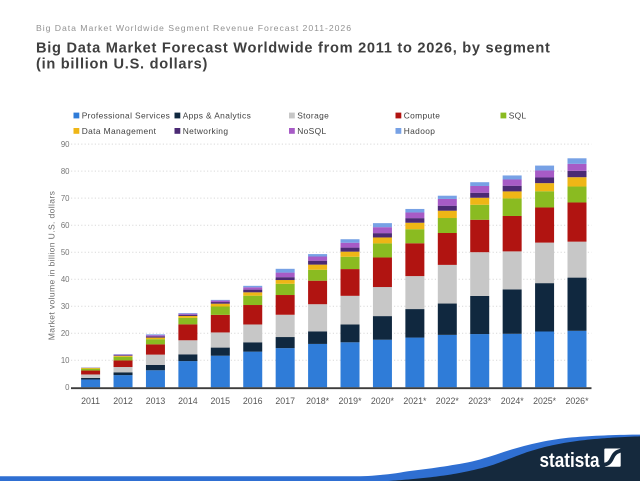 The width and height of the screenshot is (640, 486). What do you see at coordinates (65, 225) in the screenshot?
I see `svg-text: 60` at bounding box center [65, 225].